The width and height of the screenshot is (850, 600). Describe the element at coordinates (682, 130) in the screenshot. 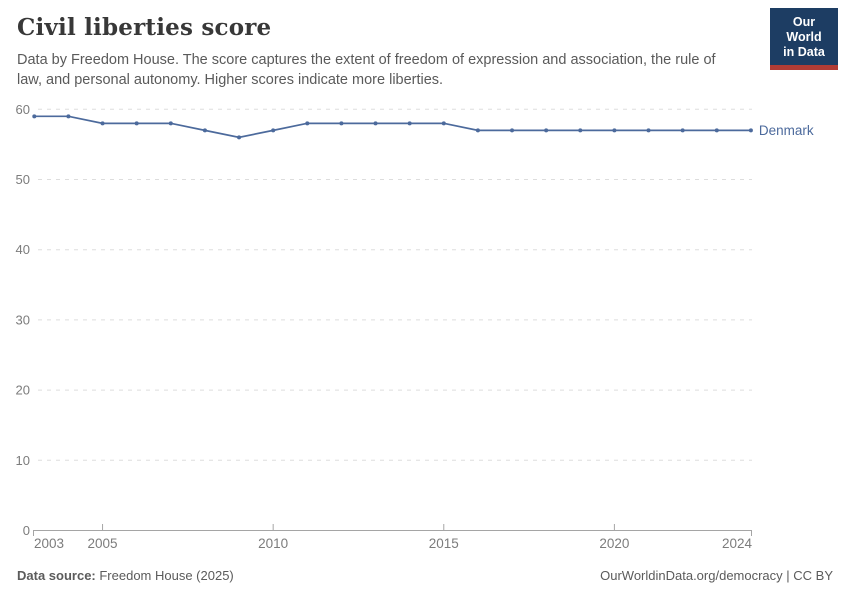

I see `data-point-denmark-2022` at that location.